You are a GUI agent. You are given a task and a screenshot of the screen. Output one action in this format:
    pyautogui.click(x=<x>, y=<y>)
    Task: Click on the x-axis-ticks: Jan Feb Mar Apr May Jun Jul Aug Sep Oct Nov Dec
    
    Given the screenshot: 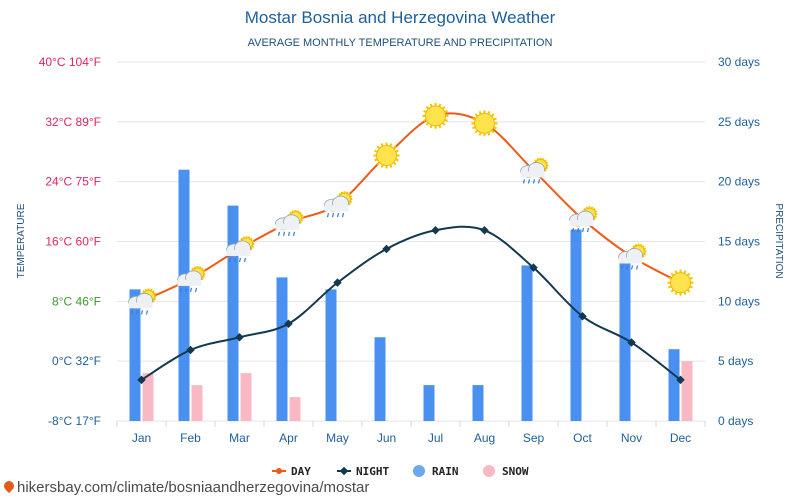 What is the action you would take?
    pyautogui.click(x=411, y=433)
    